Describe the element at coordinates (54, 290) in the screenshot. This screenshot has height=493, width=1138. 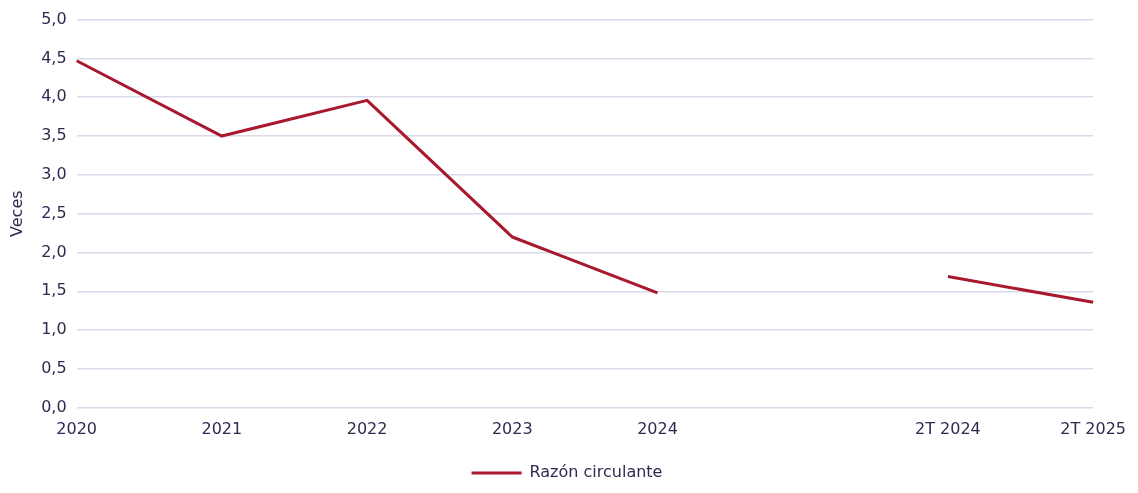
I see `y-tick-label: 1,5` at that location.